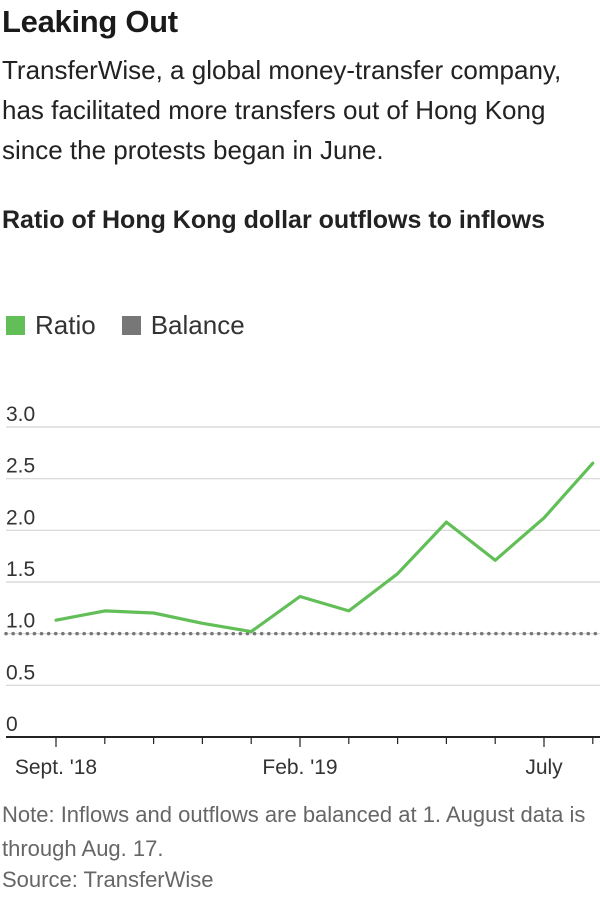 Image resolution: width=600 pixels, height=900 pixels. Describe the element at coordinates (108, 879) in the screenshot. I see `chart-source: Source: TransferWise` at that location.